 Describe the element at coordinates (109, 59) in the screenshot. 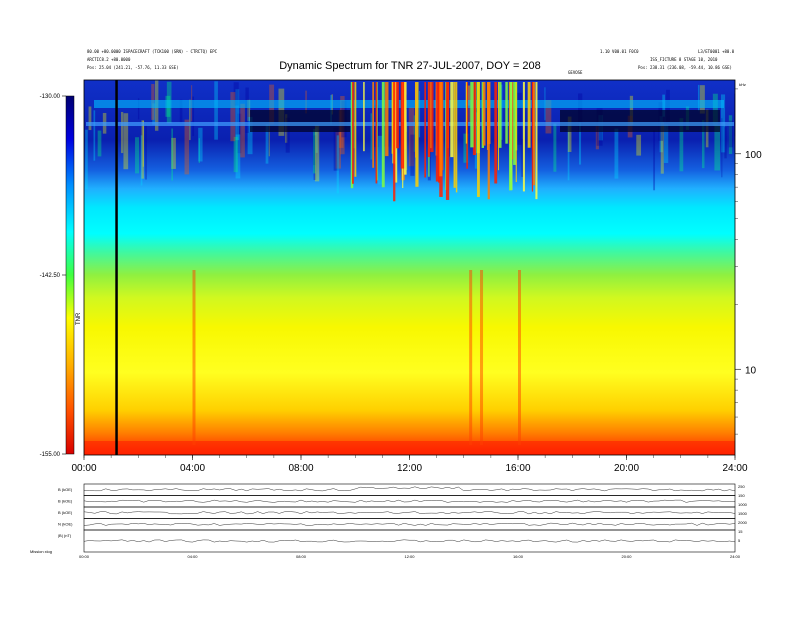

I see `header-left-line2: ARCTIC8.2 +80.0000` at that location.